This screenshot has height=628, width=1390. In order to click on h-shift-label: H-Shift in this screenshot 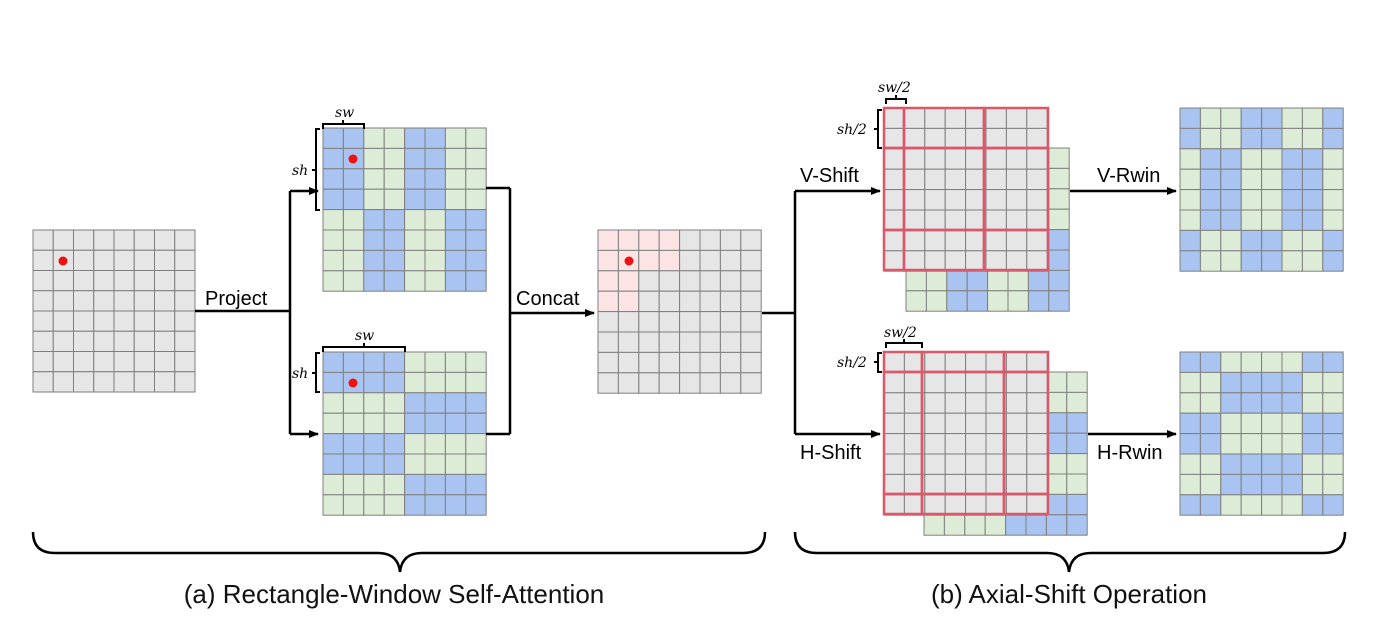, I will do `click(831, 453)`.